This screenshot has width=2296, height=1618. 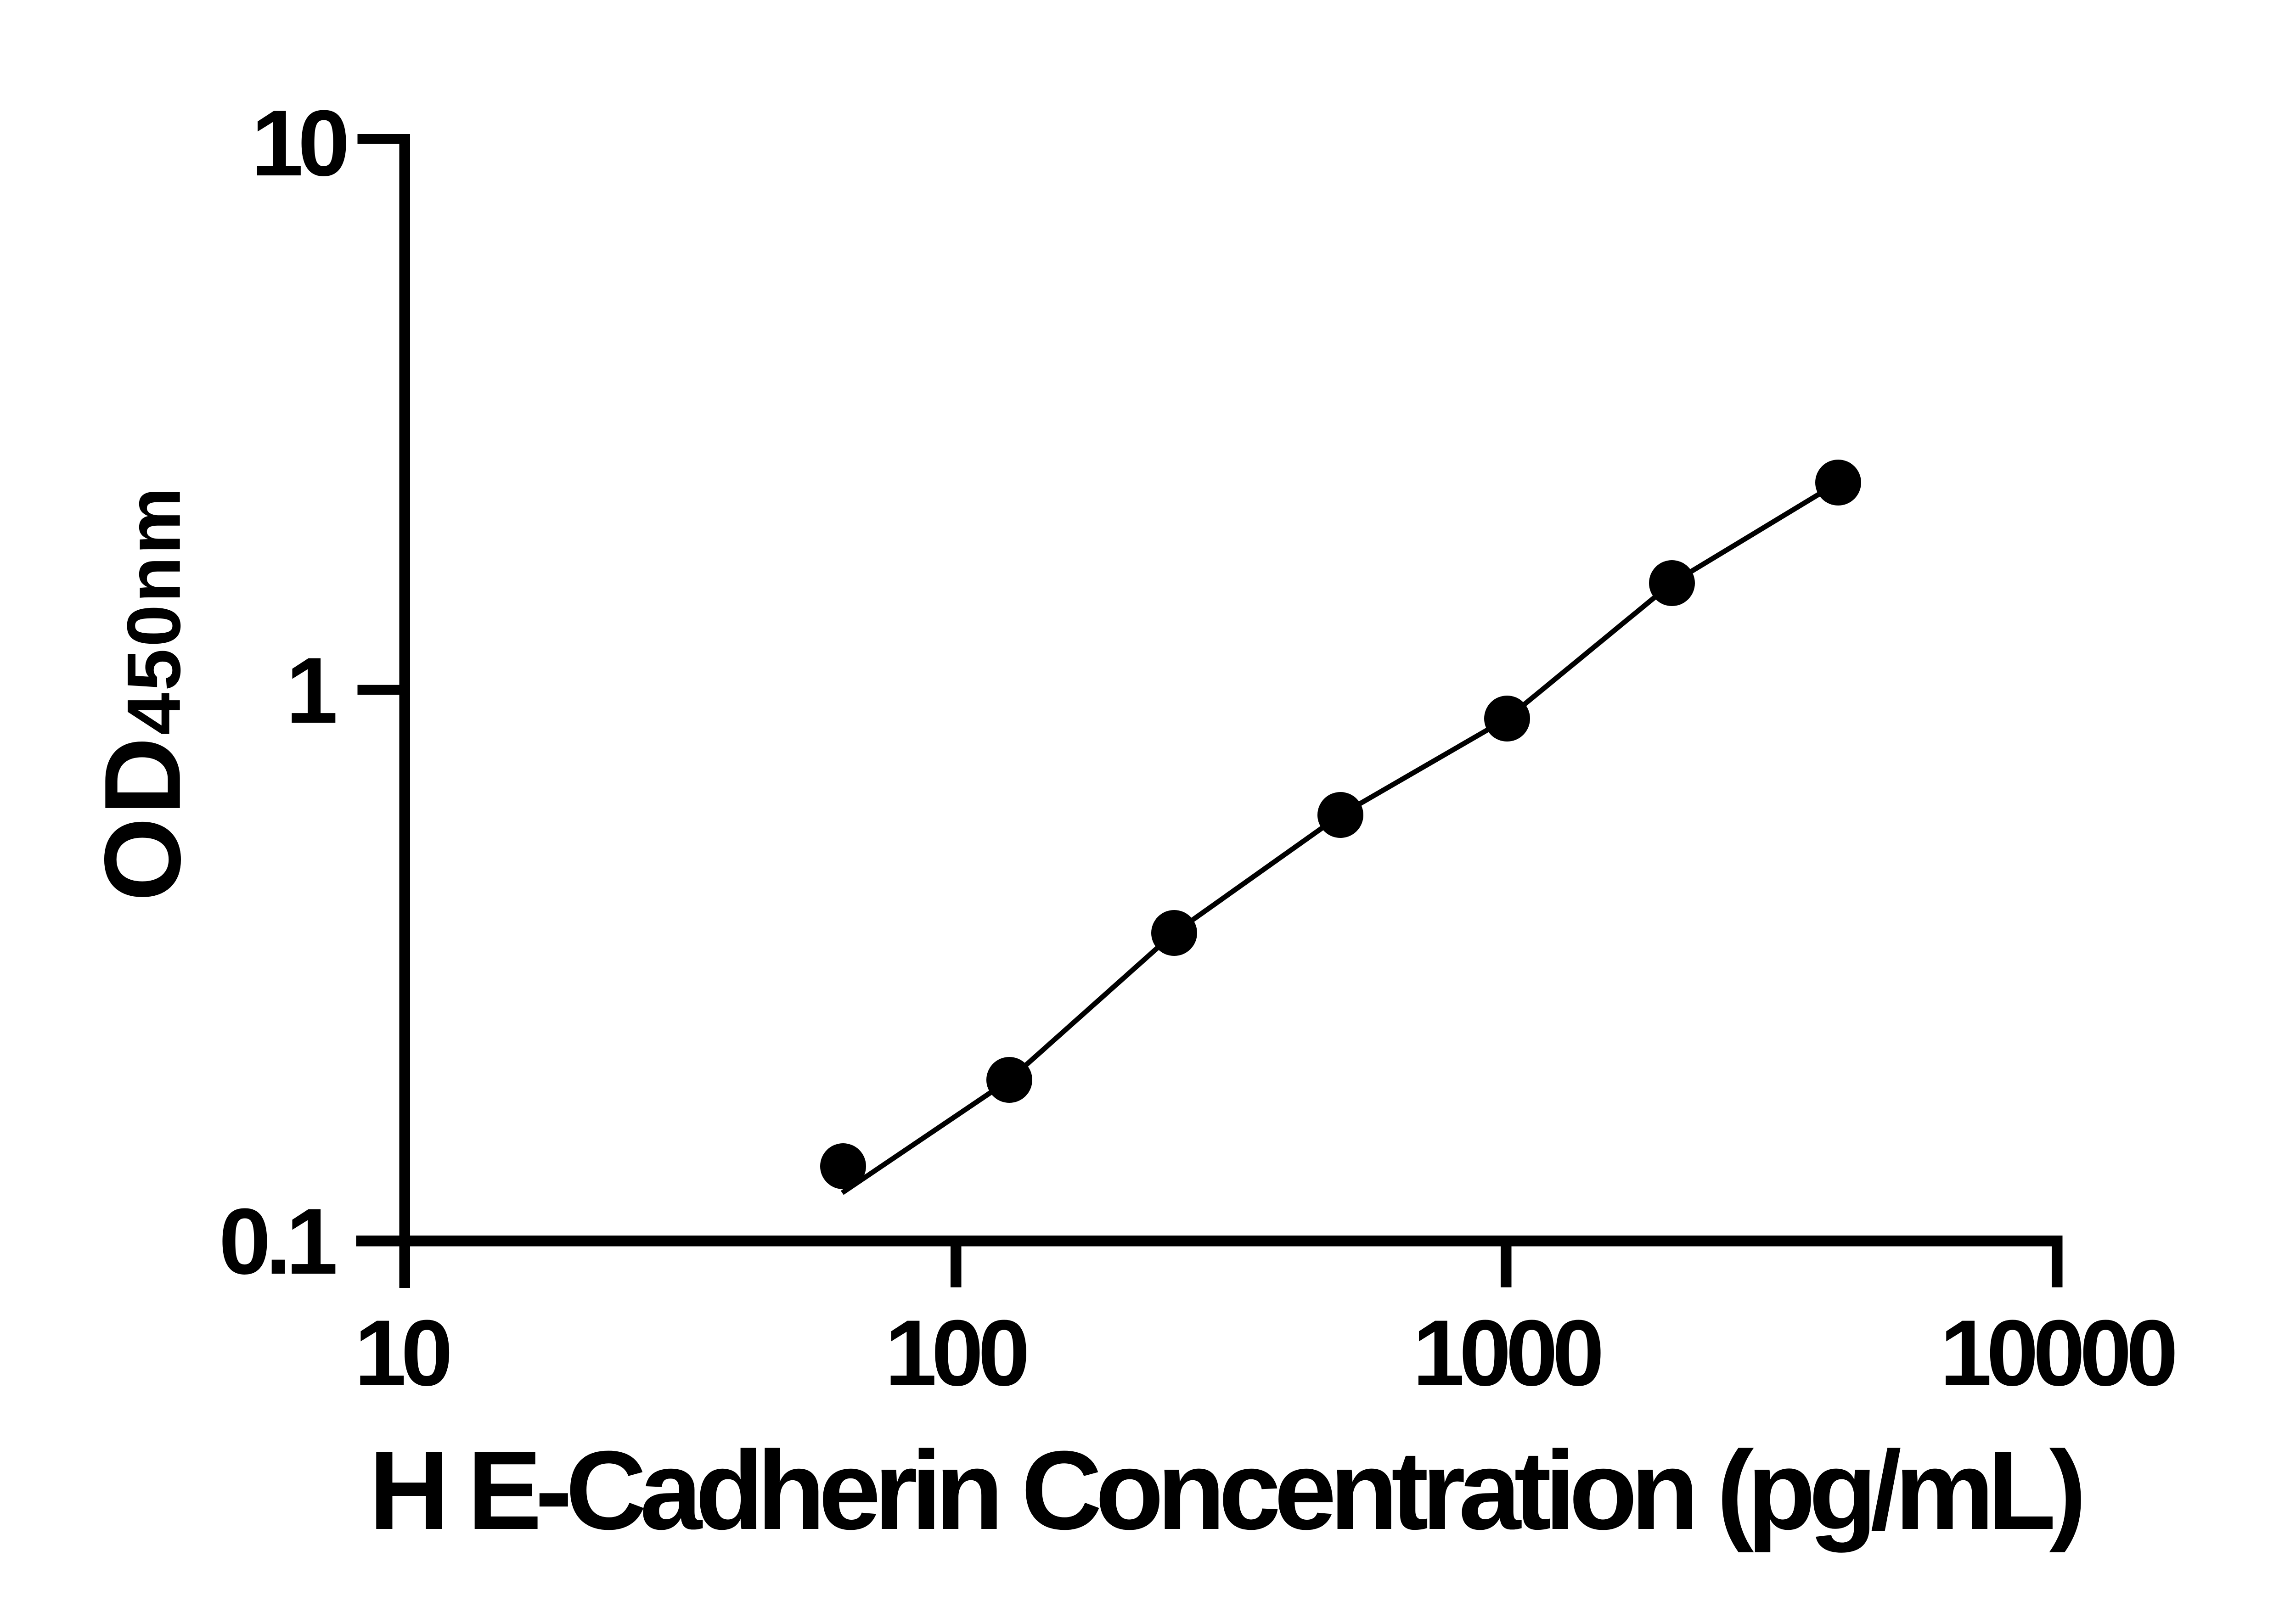 I want to click on svg-text: 100, so click(x=956, y=1353).